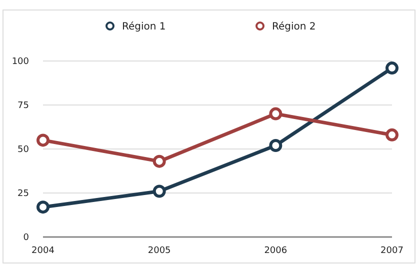  What do you see at coordinates (23, 106) in the screenshot?
I see `y-tick-label: 75` at bounding box center [23, 106].